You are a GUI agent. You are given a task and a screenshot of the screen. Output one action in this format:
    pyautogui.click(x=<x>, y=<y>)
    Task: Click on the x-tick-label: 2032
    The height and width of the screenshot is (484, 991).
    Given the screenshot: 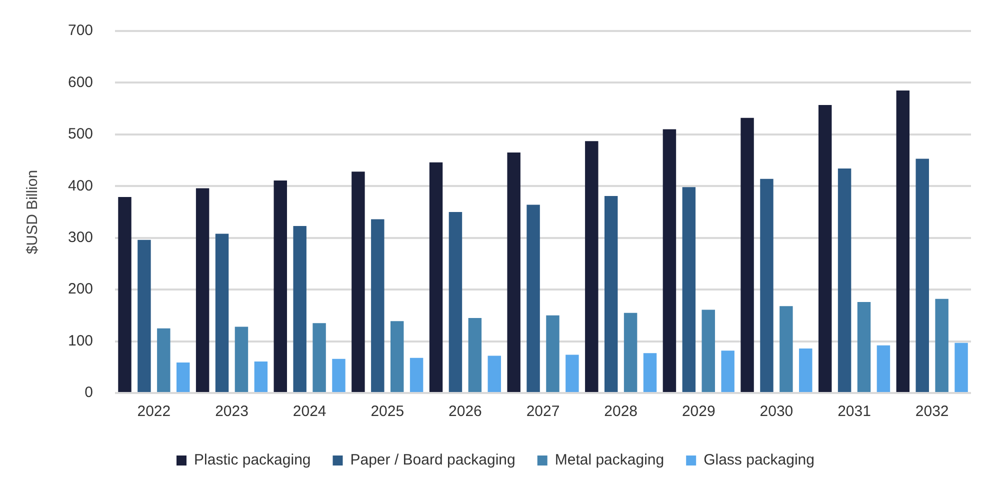 What is the action you would take?
    pyautogui.click(x=932, y=411)
    